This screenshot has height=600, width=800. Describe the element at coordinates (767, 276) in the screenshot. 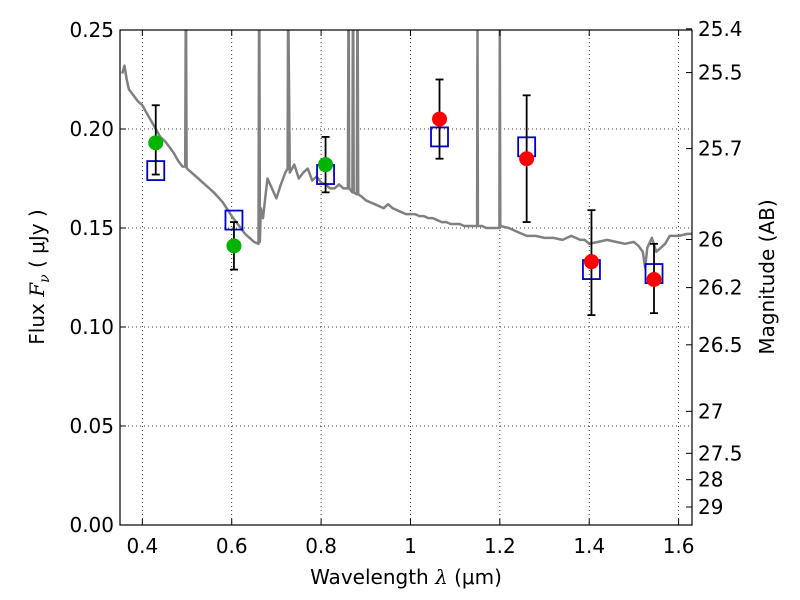

I see `y2-axis-label: Magnitude (AB)` at that location.